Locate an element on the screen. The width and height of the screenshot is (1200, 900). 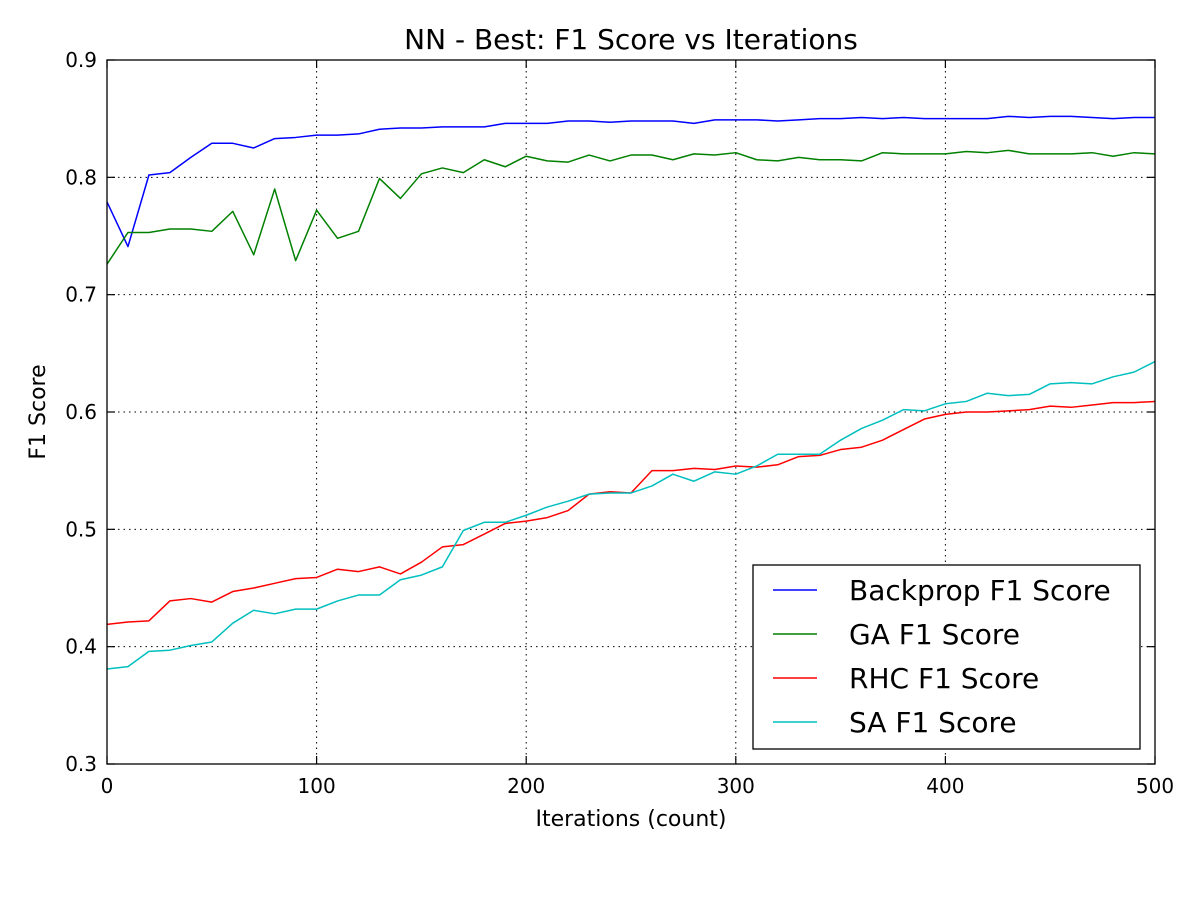
x-tick-label: 200 is located at coordinates (526, 786).